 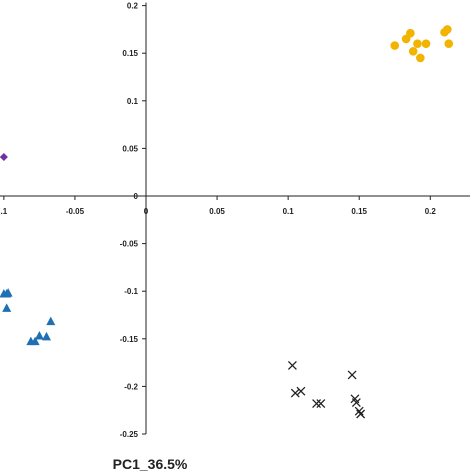 I want to click on x-tick-label: 0.1, so click(x=289, y=211).